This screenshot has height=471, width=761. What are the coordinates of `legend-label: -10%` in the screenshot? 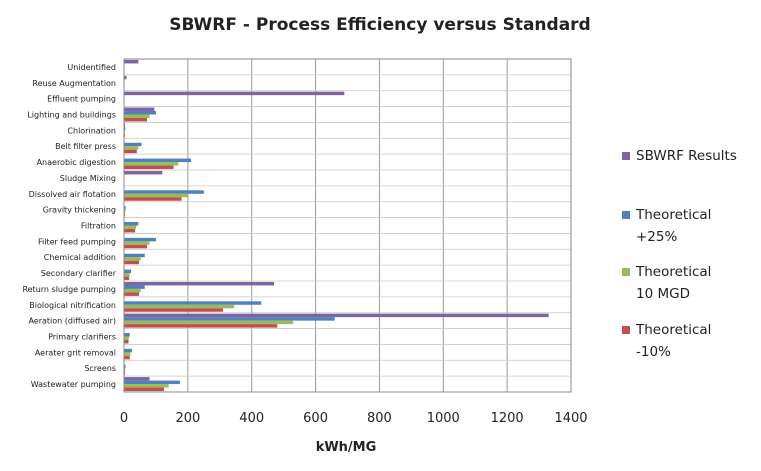 It's located at (653, 352).